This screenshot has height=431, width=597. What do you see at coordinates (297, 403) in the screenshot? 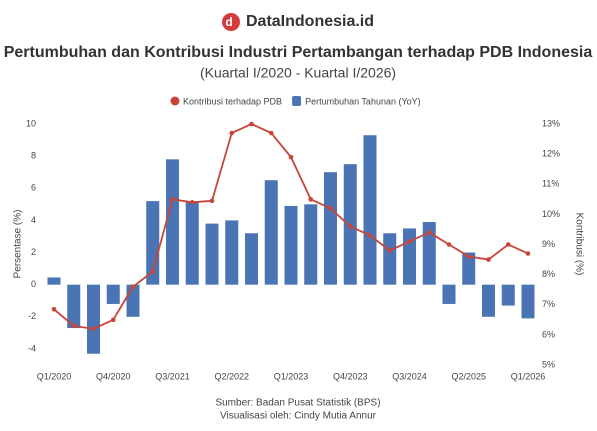
I see `source: Sumber: Badan Pusat Statistik (BPS)` at bounding box center [297, 403].